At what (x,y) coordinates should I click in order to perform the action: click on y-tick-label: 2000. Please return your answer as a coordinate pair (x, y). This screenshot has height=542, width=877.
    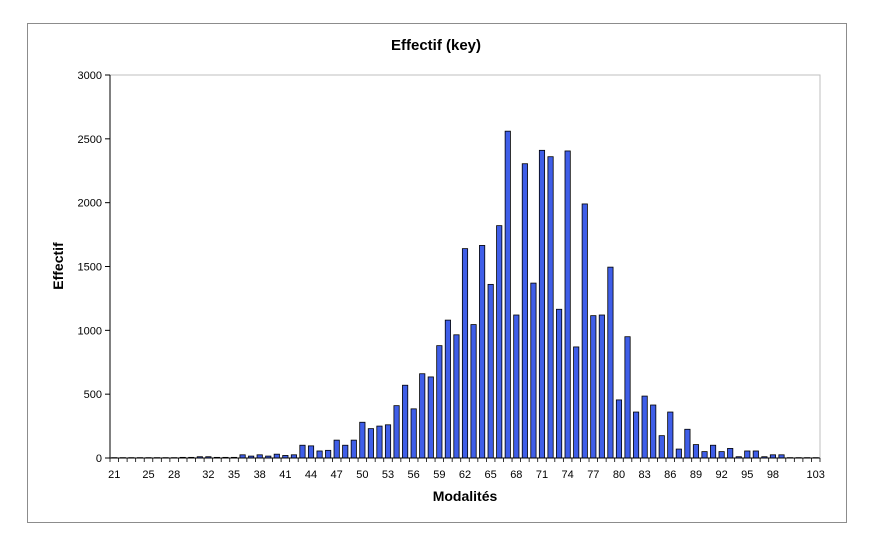
    Looking at the image, I should click on (90, 204).